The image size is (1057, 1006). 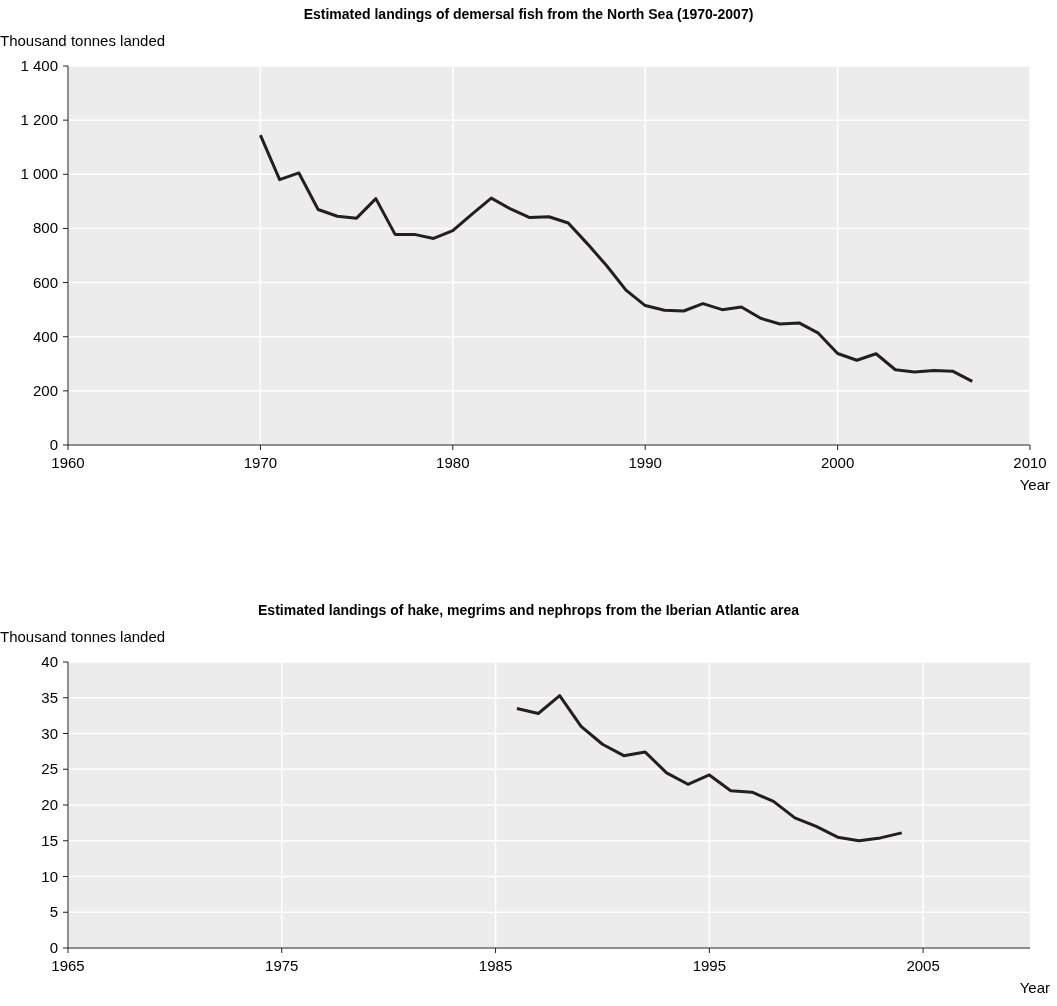 What do you see at coordinates (45, 336) in the screenshot?
I see `y-tick-label: 400` at bounding box center [45, 336].